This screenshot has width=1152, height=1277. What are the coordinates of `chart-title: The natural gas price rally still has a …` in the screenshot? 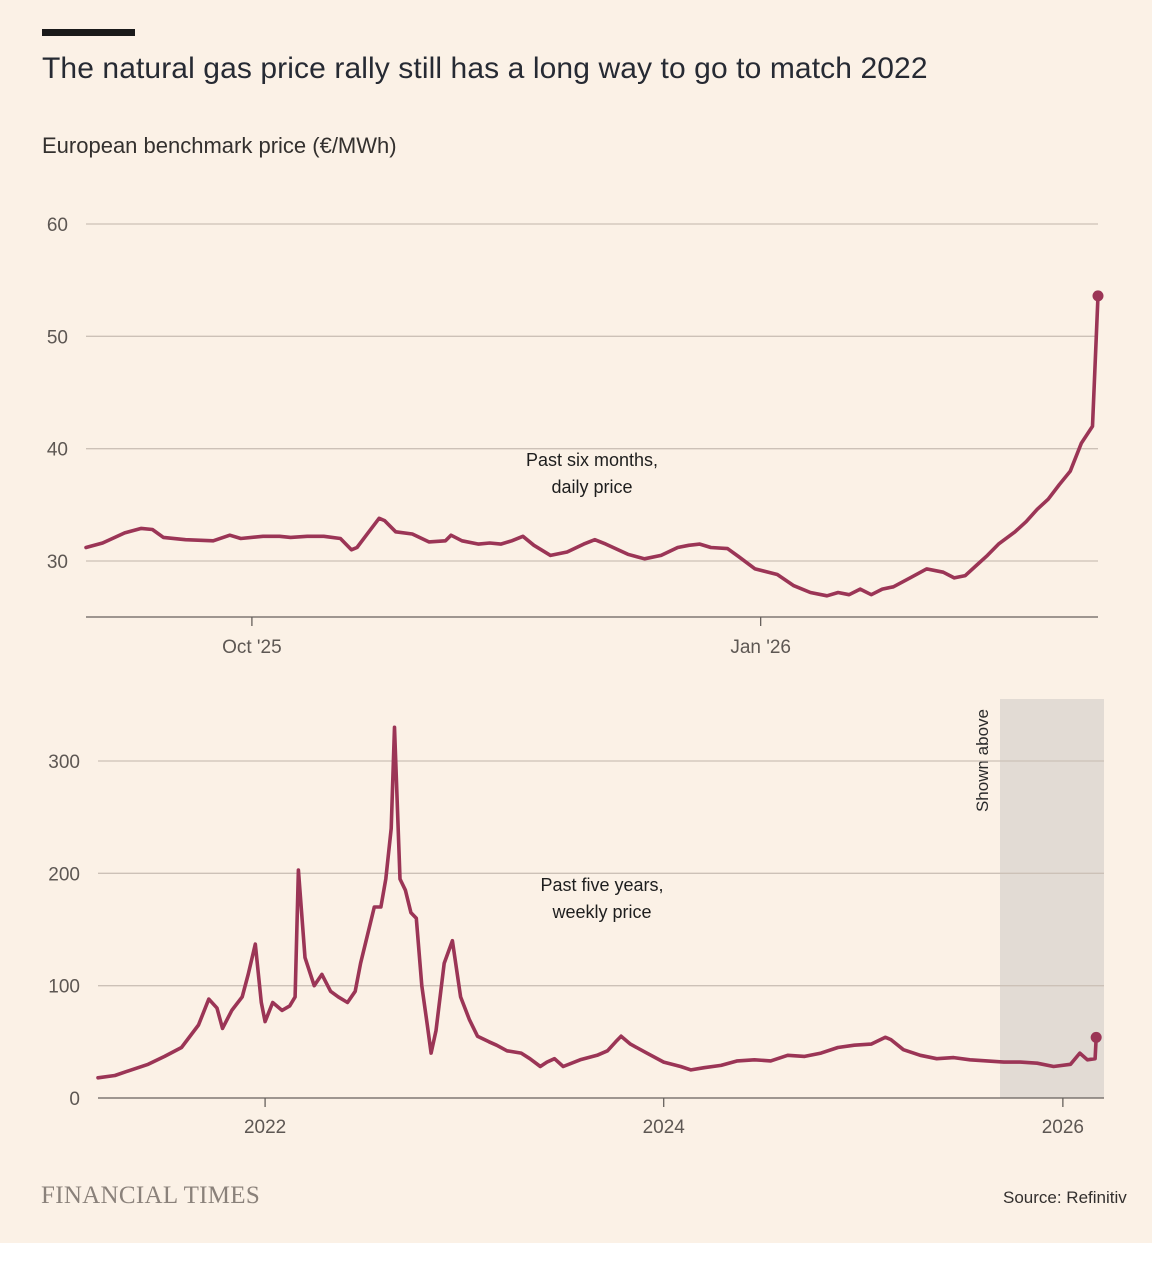 It's located at (485, 68).